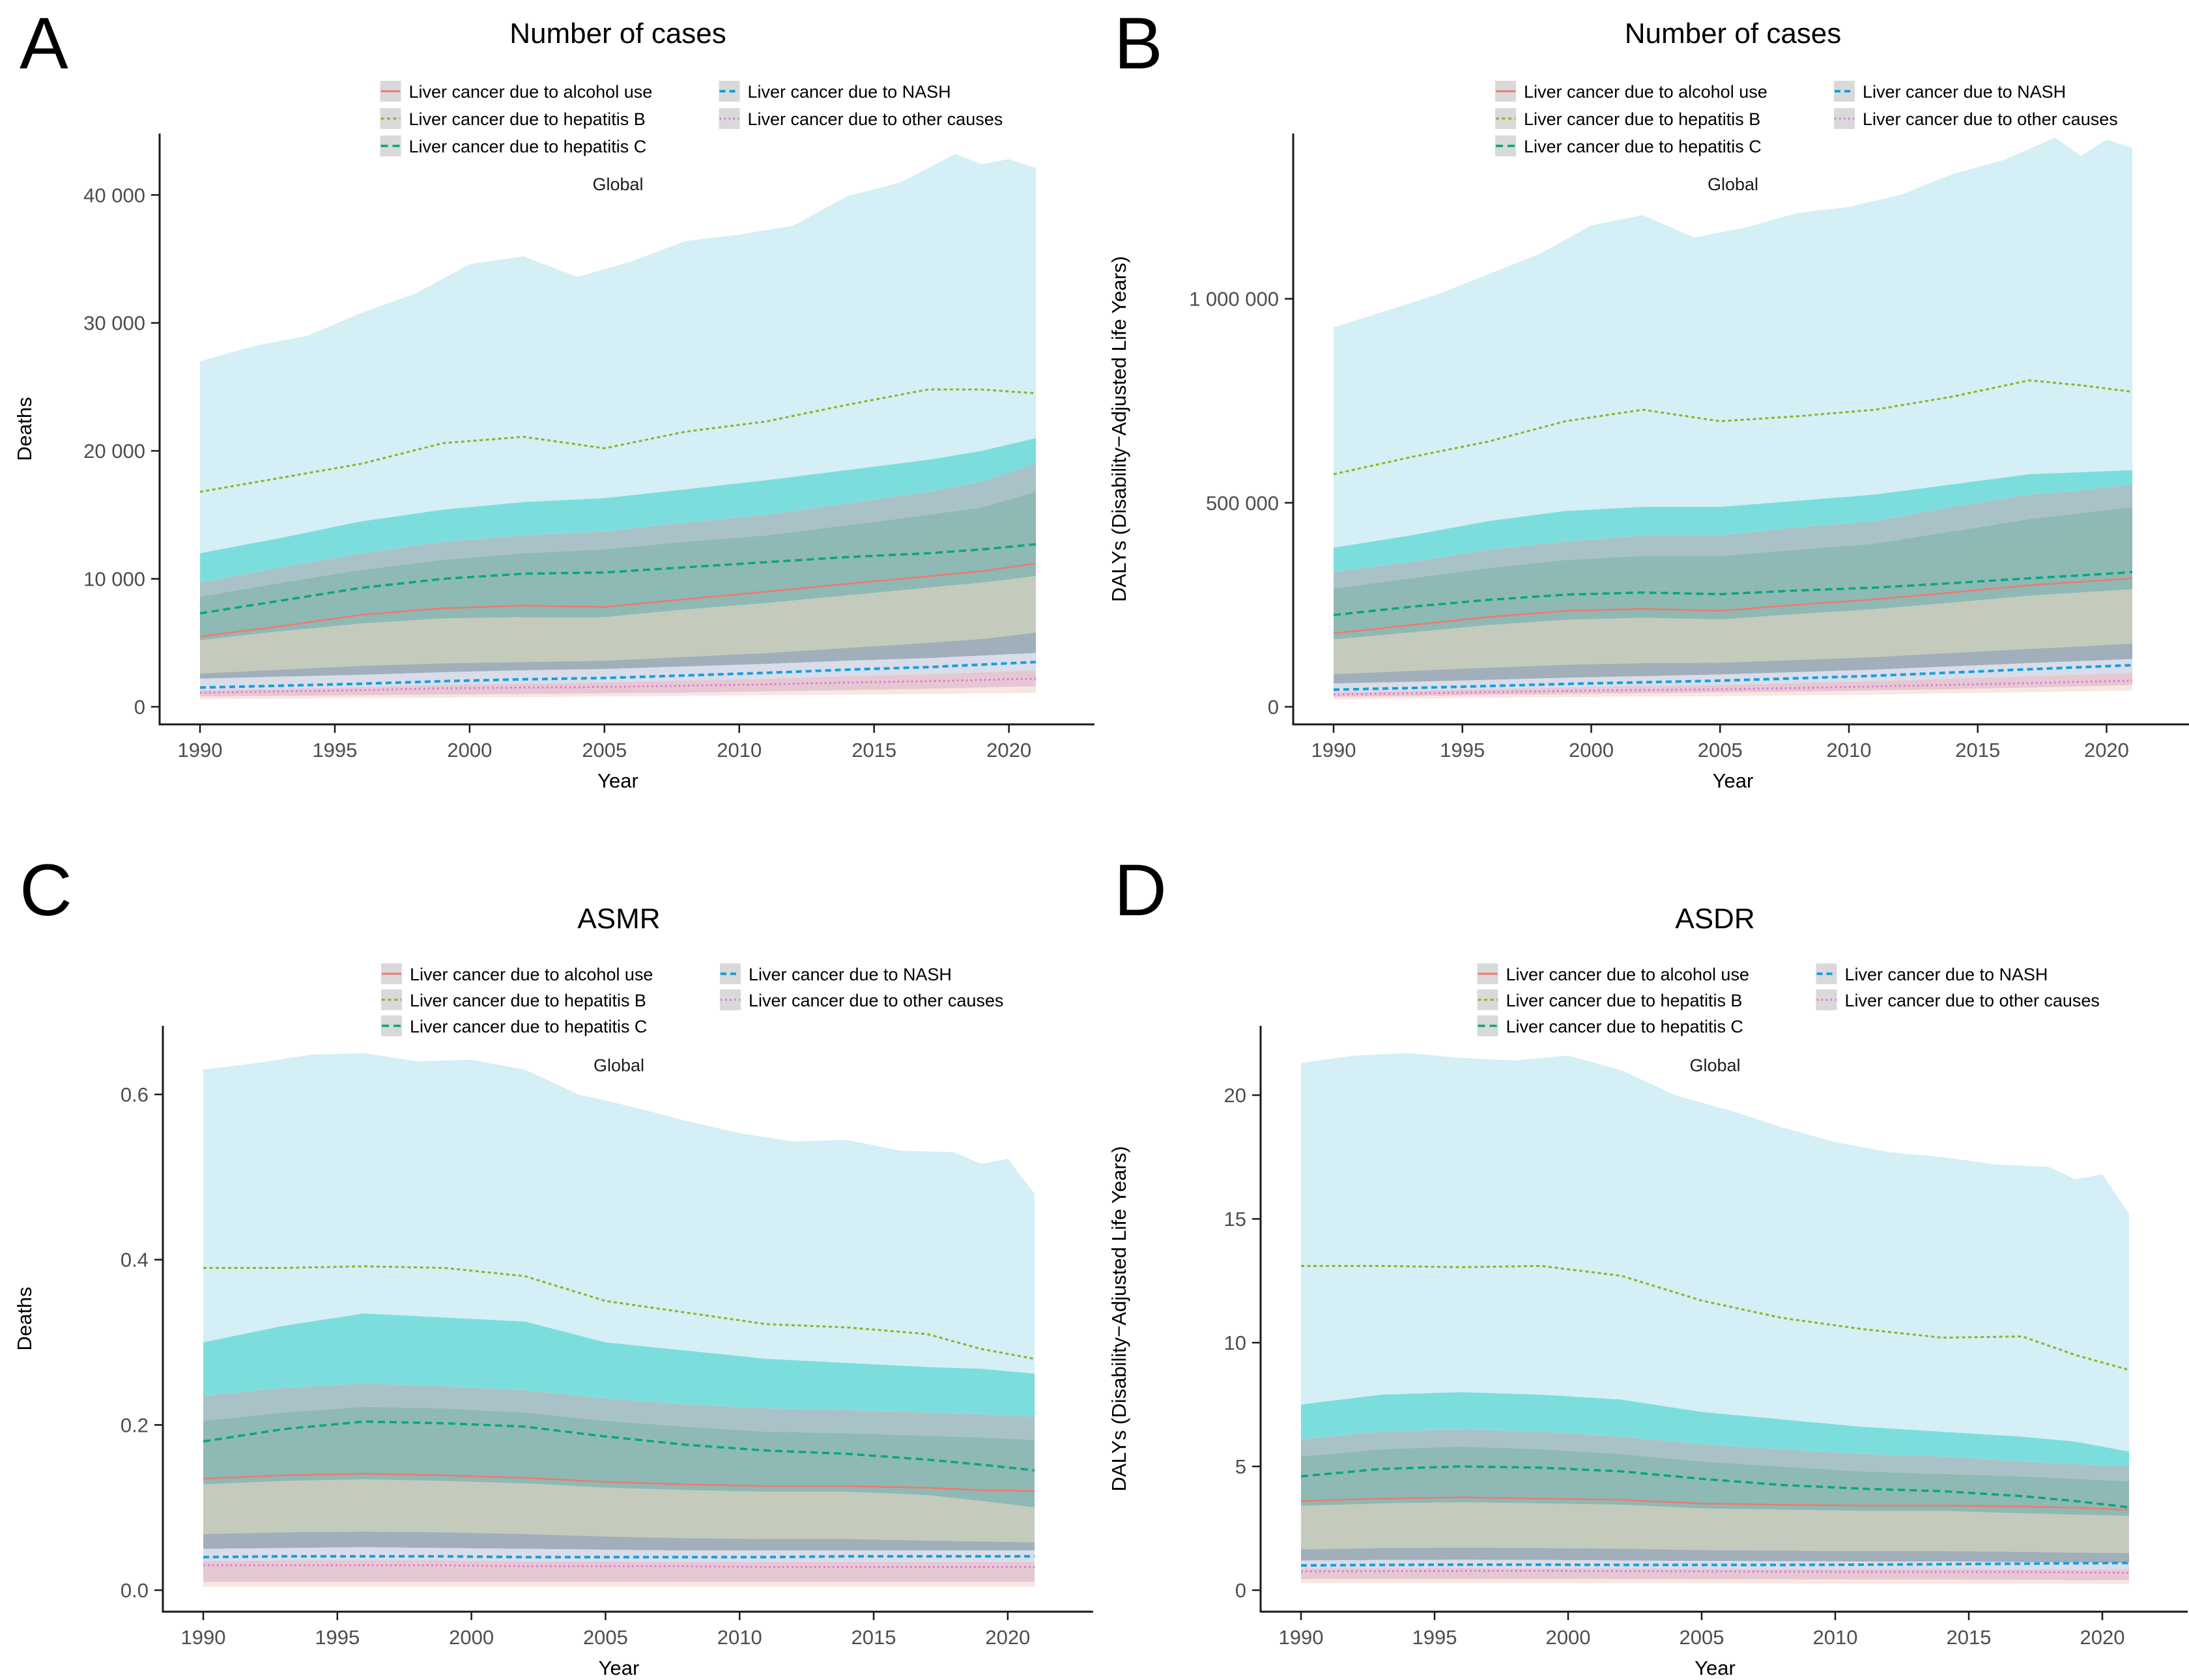 The image size is (2189, 1680). I want to click on panel-title: ASMR, so click(618, 919).